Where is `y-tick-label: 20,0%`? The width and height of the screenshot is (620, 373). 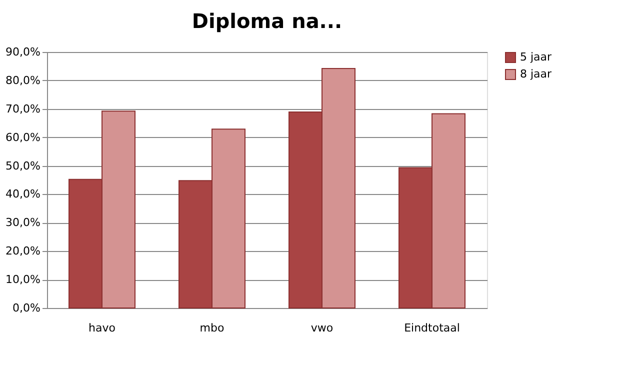
y-tick-label: 20,0% is located at coordinates (23, 251).